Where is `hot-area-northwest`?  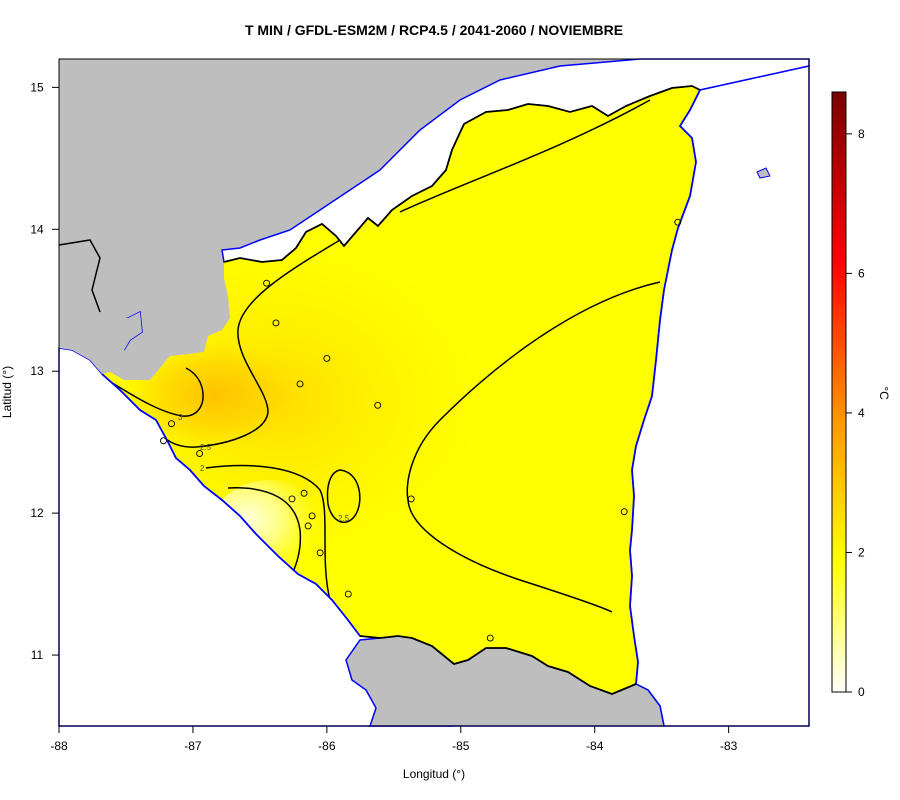 hot-area-northwest is located at coordinates (215, 395).